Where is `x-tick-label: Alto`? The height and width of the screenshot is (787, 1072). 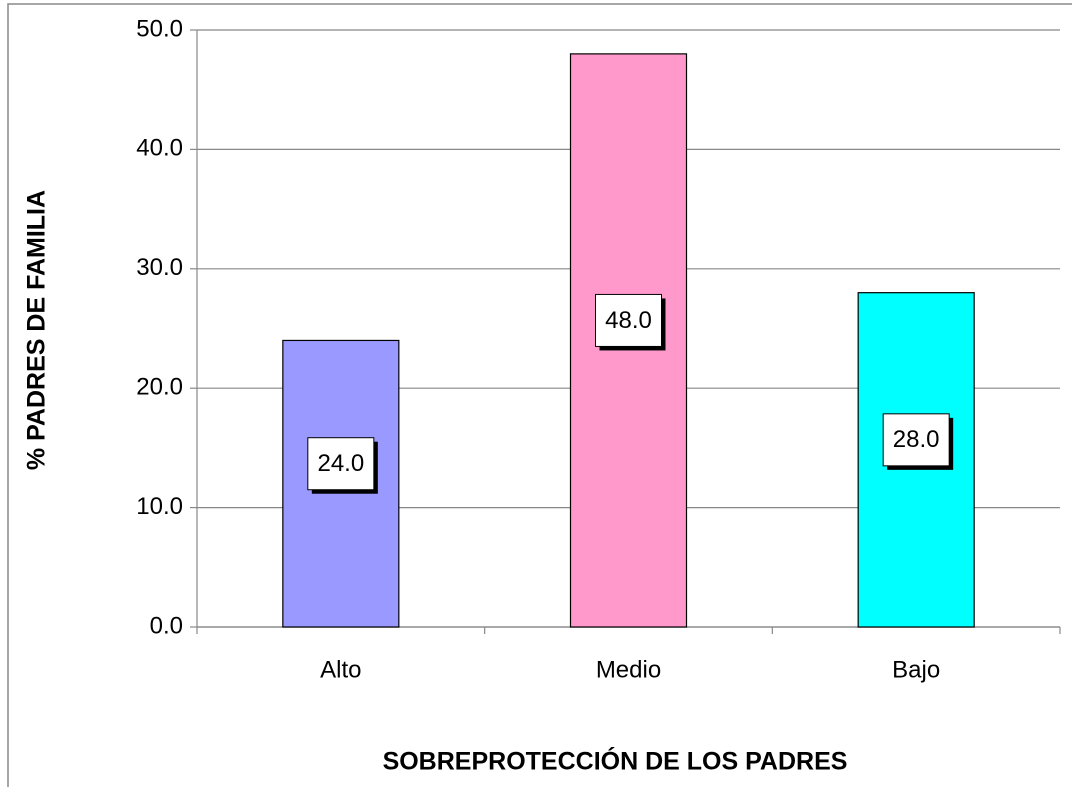
x-tick-label: Alto is located at coordinates (340, 669).